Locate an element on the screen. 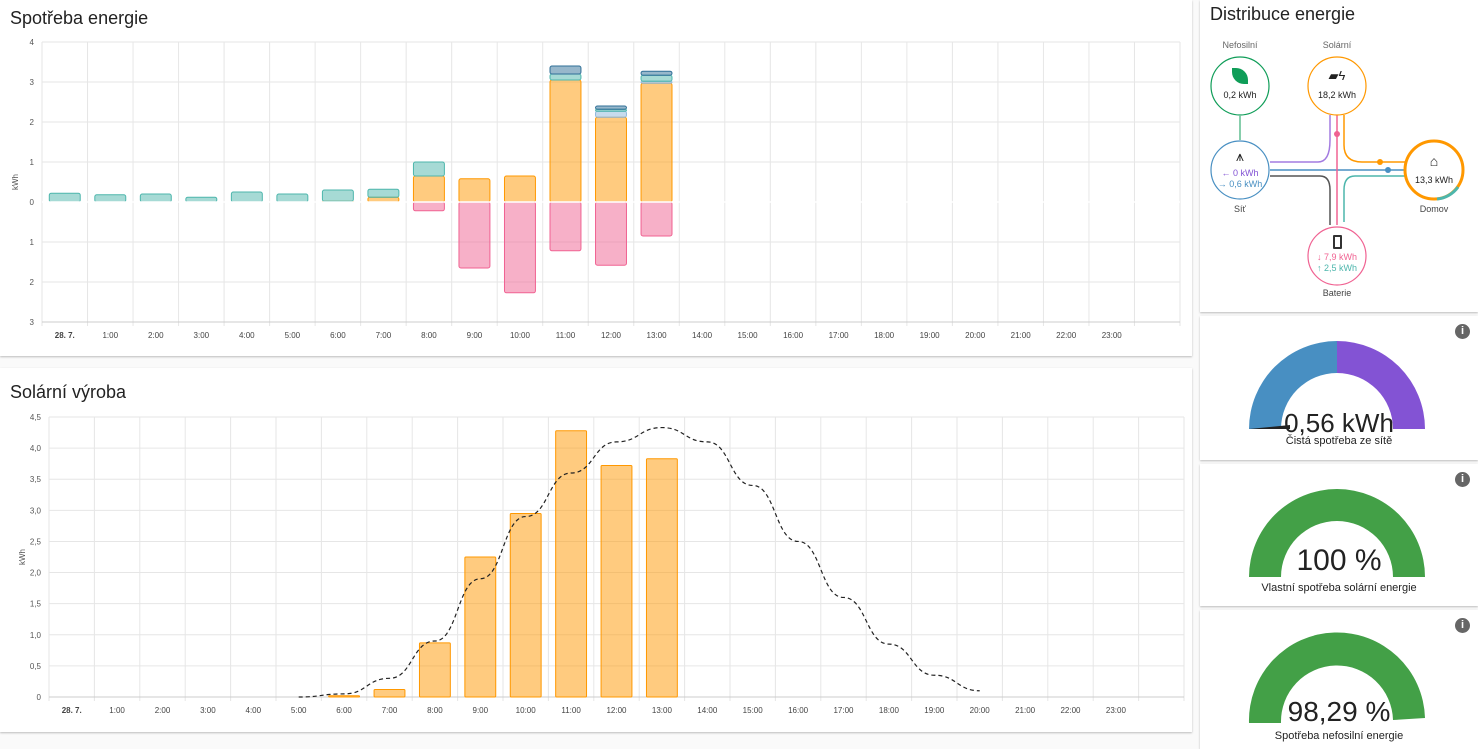 This screenshot has width=1478, height=749. y-tick-label: 2,5 is located at coordinates (36, 541).